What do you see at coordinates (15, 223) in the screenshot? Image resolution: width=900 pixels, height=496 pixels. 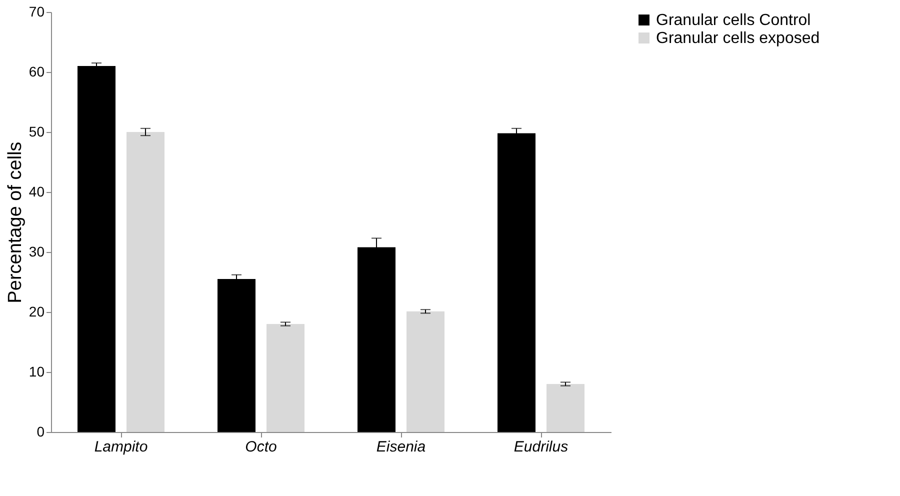 I see `y-axis-title: Percentage of cells` at bounding box center [15, 223].